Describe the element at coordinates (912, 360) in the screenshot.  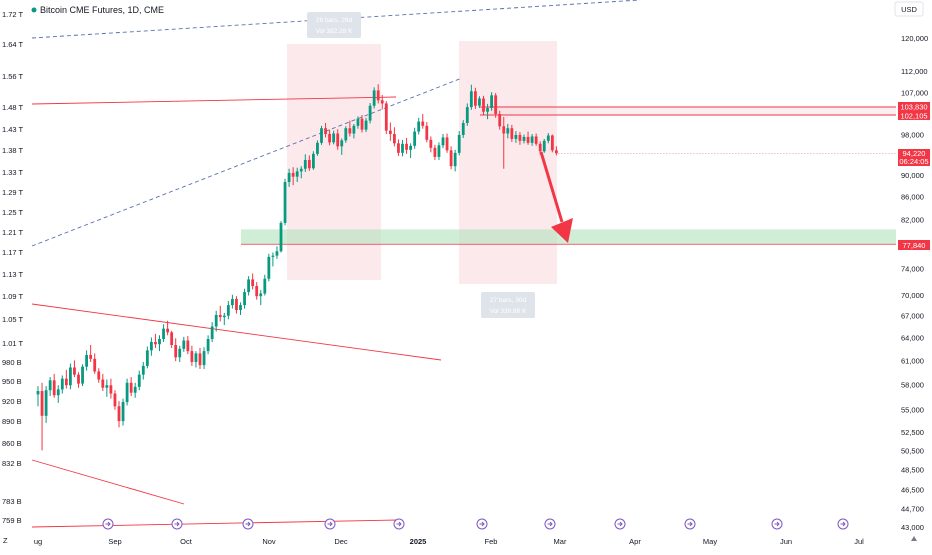
I see `price-axis-tick-label: 61,000` at that location.